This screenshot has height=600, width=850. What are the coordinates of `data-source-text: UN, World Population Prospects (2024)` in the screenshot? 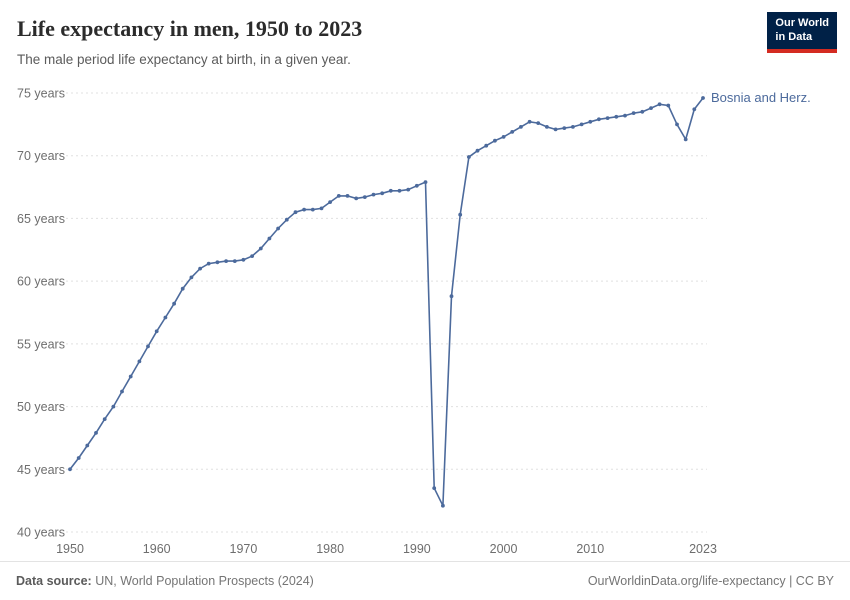 It's located at (204, 581).